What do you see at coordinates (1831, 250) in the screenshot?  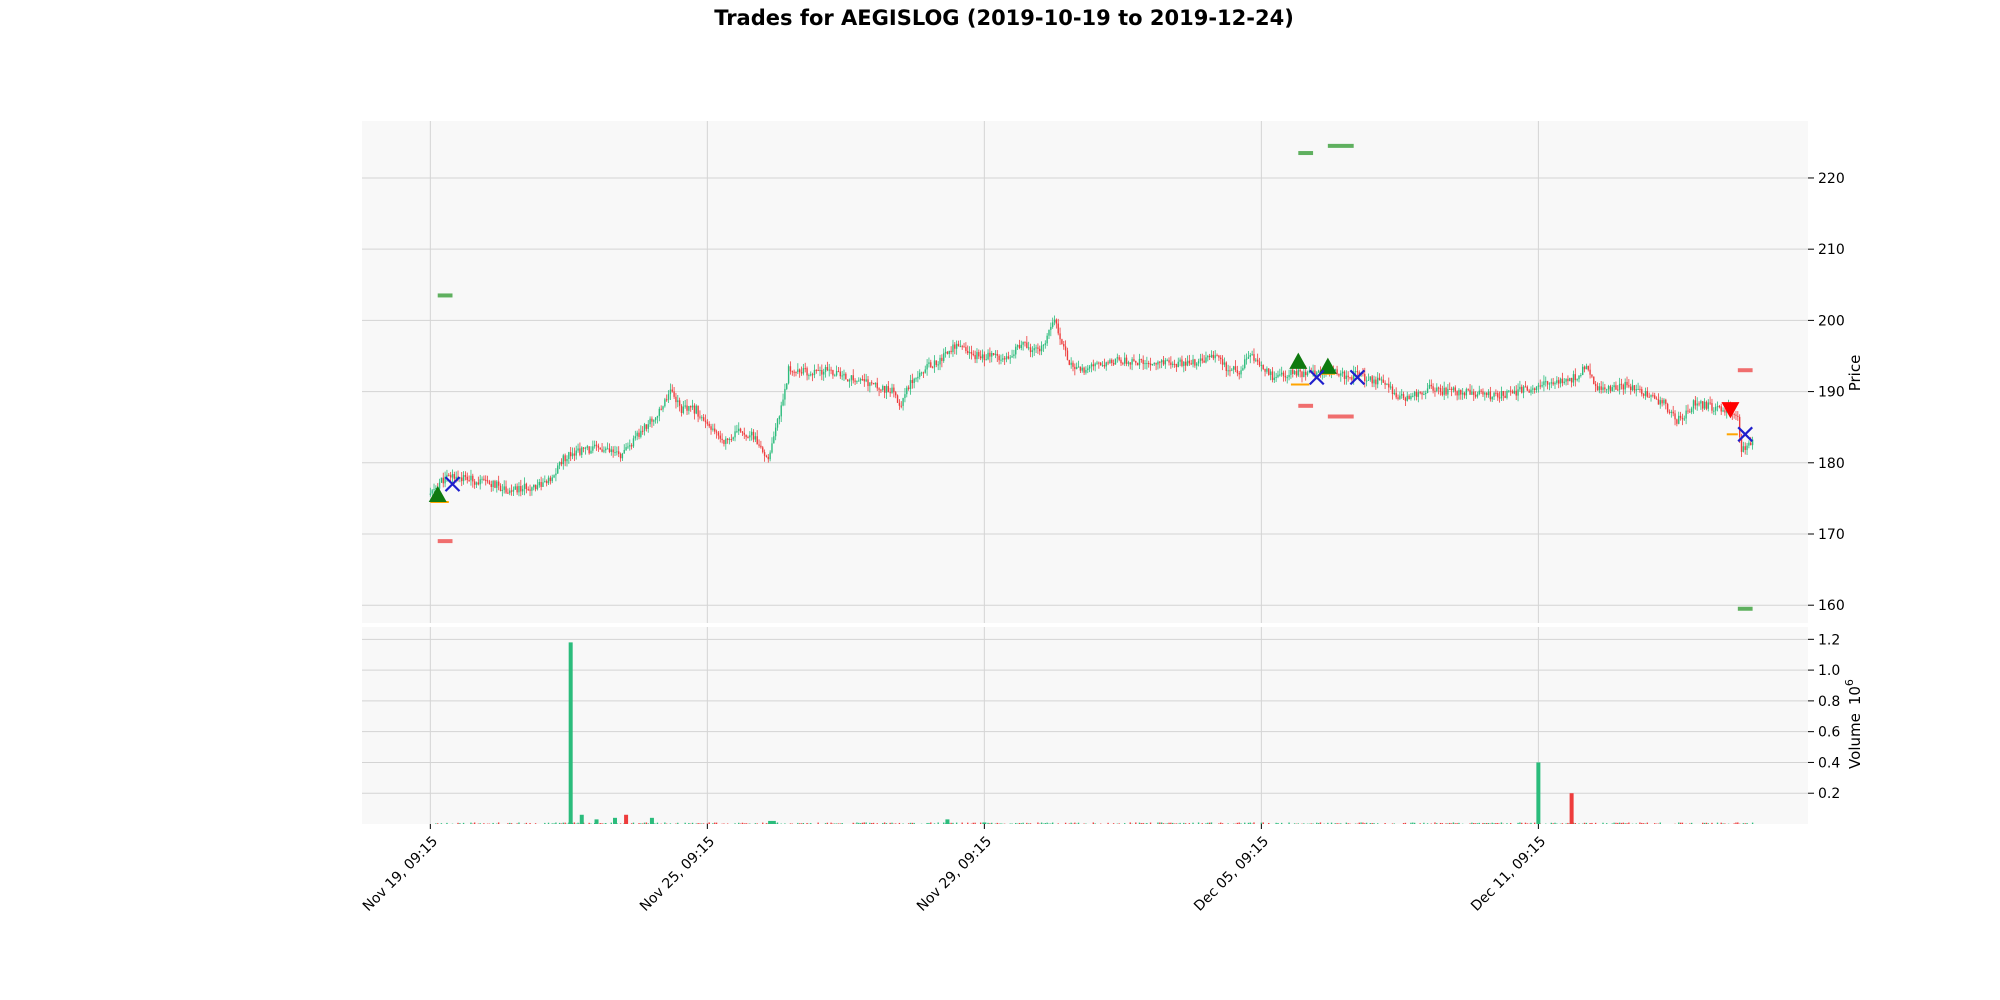 I see `price-tick-label: 210` at bounding box center [1831, 250].